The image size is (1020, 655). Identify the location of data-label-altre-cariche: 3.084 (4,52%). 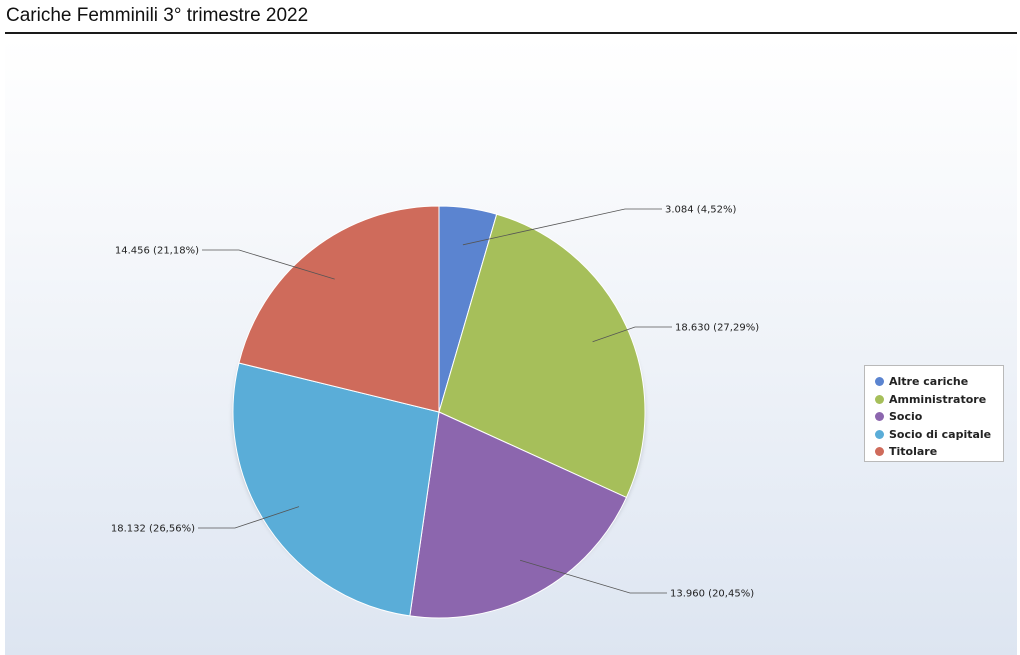
(700, 210).